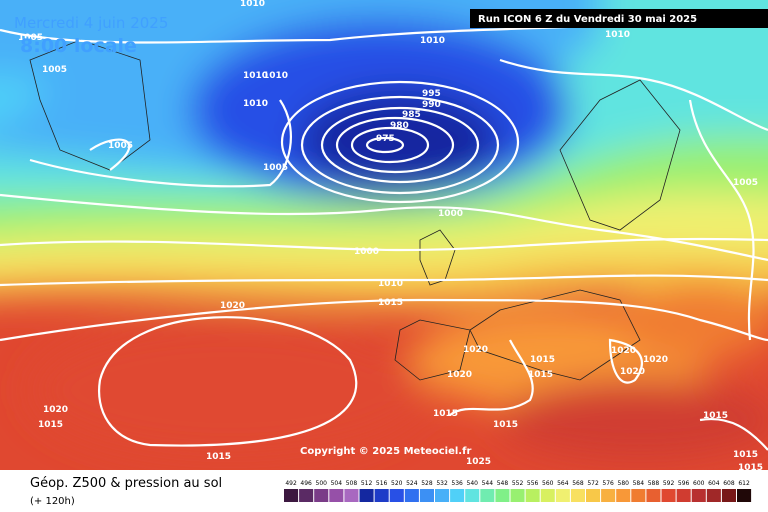 Image resolution: width=768 pixels, height=512 pixels. I want to click on legend-label: 548, so click(503, 483).